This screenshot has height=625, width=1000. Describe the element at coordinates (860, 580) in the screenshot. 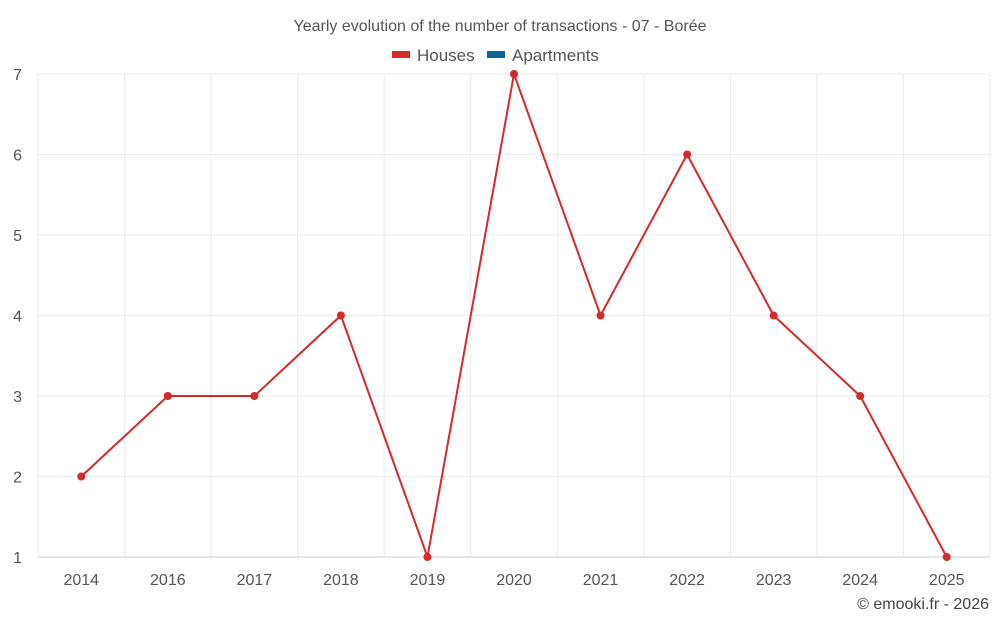

I see `x-tick-label: 2024` at that location.